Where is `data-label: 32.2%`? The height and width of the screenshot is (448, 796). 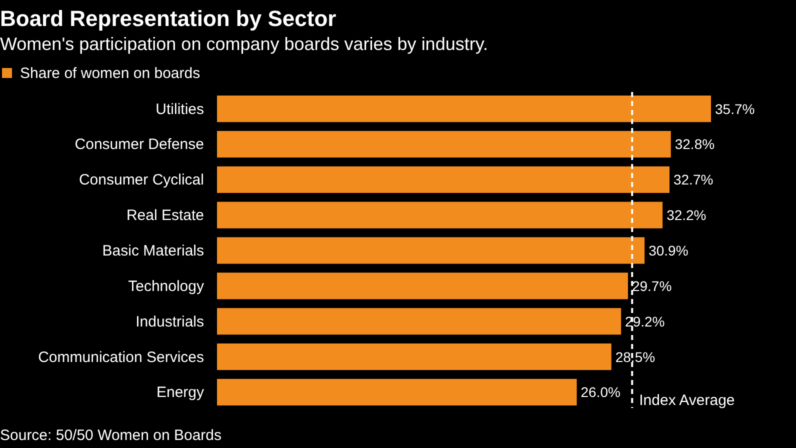 data-label: 32.2% is located at coordinates (686, 215).